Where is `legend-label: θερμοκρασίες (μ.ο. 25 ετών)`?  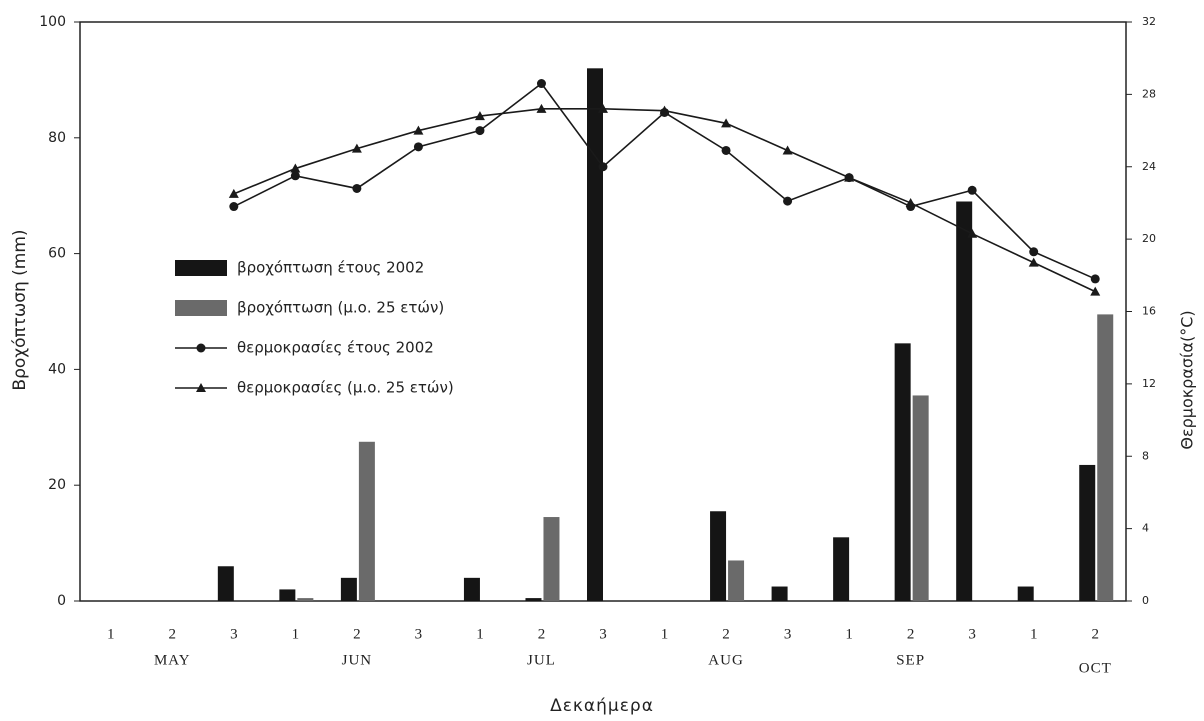 legend-label: θερμοκρασίες (μ.ο. 25 ετών) is located at coordinates (345, 388).